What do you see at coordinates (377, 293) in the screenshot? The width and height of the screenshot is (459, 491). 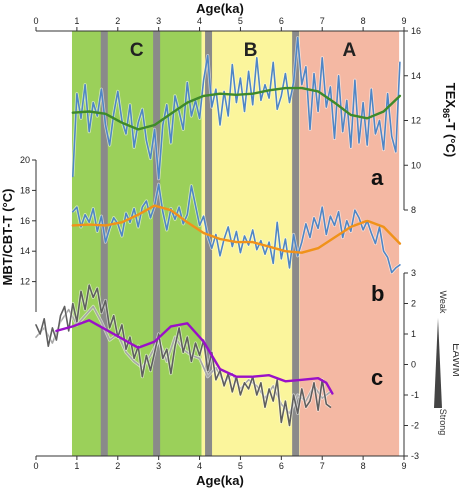 I see `curve-label-b: b` at bounding box center [377, 293].